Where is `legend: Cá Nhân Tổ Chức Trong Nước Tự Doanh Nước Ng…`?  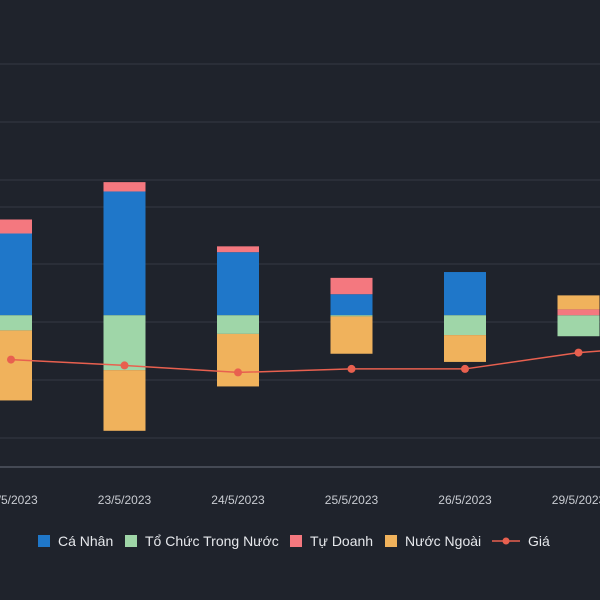
legend: Cá Nhân Tổ Chức Trong Nước Tự Doanh Nước Ng… is located at coordinates (294, 541).